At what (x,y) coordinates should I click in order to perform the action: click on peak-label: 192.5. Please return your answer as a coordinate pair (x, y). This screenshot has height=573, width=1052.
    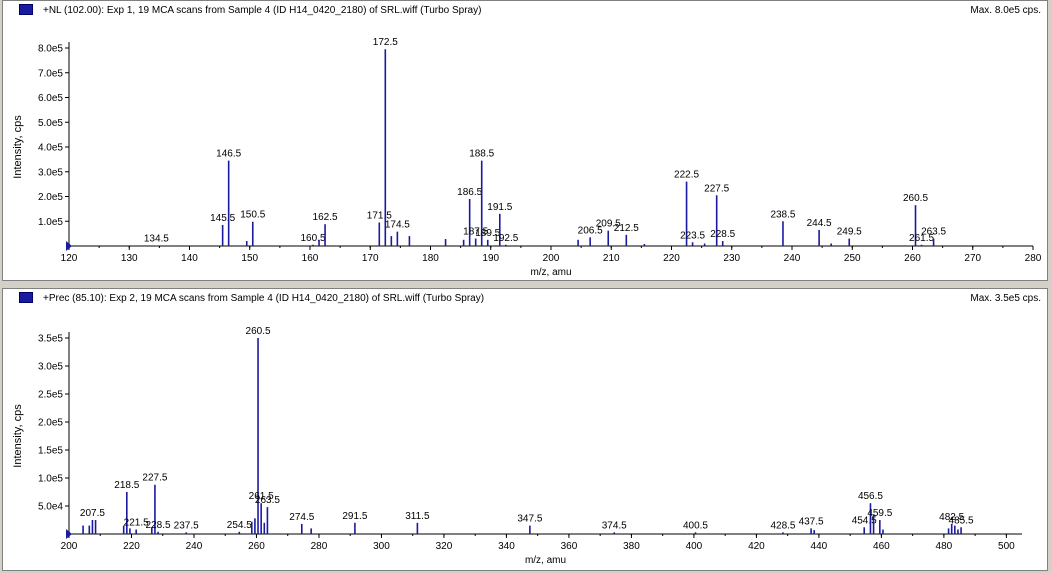
    Looking at the image, I should click on (505, 238).